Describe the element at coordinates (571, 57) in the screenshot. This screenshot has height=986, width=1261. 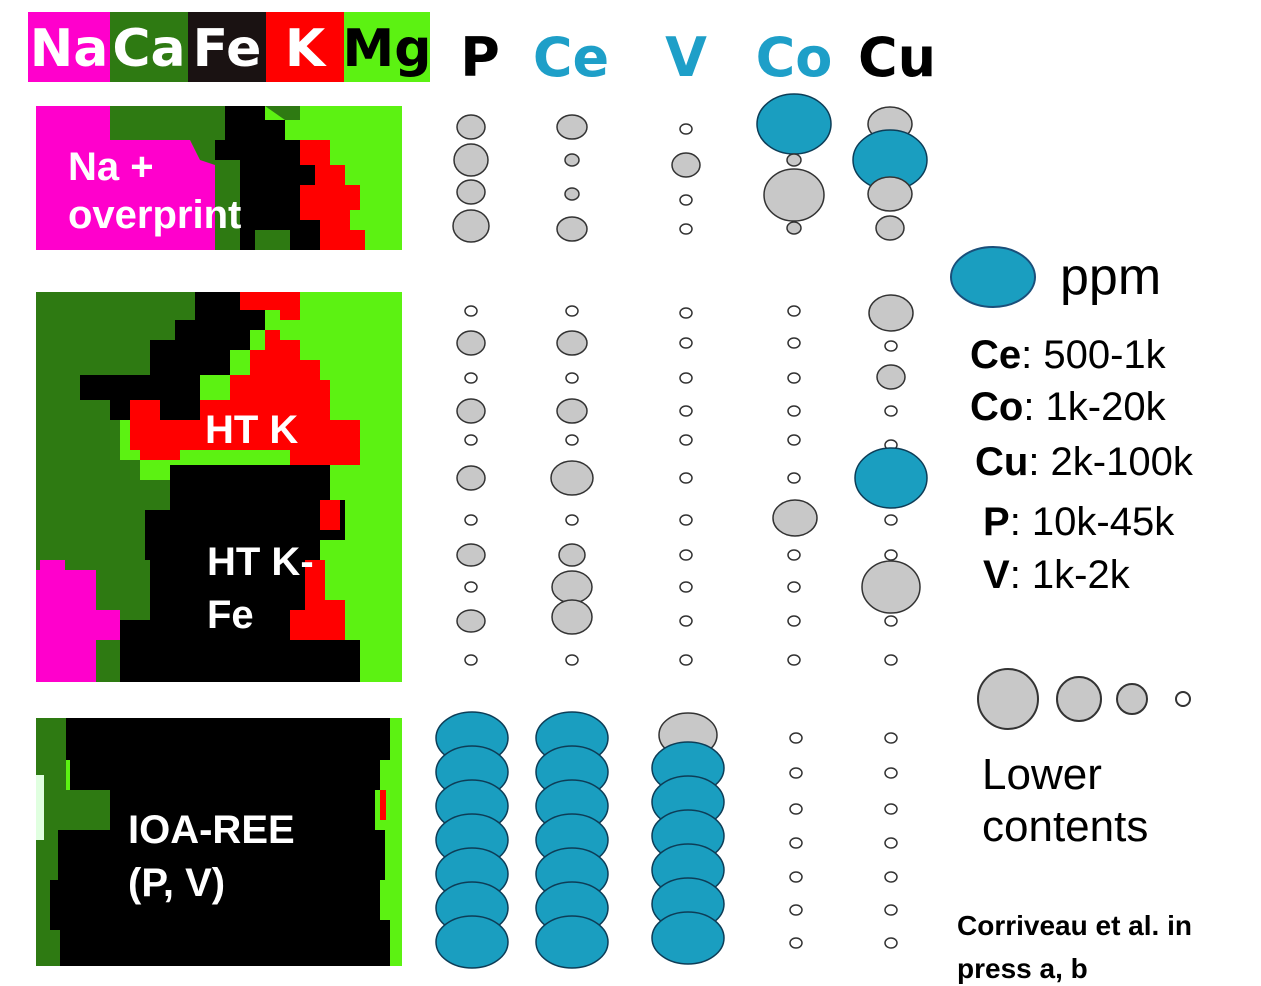
I see `ce-header: Ce` at that location.